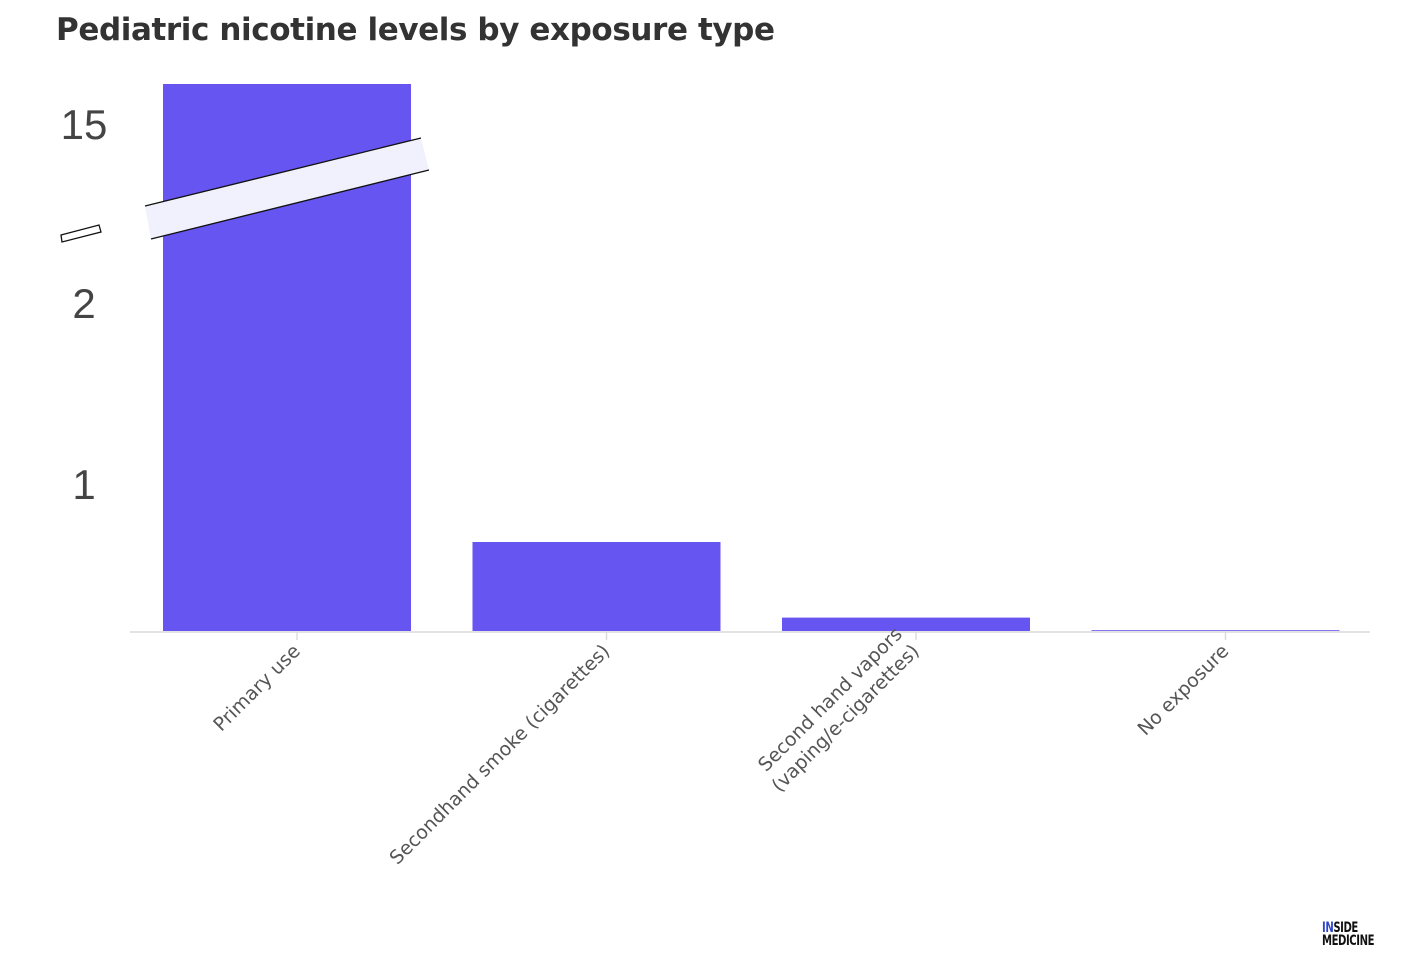 Image resolution: width=1414 pixels, height=978 pixels. Describe the element at coordinates (1183, 690) in the screenshot. I see `x-tick-label: No exposure` at that location.